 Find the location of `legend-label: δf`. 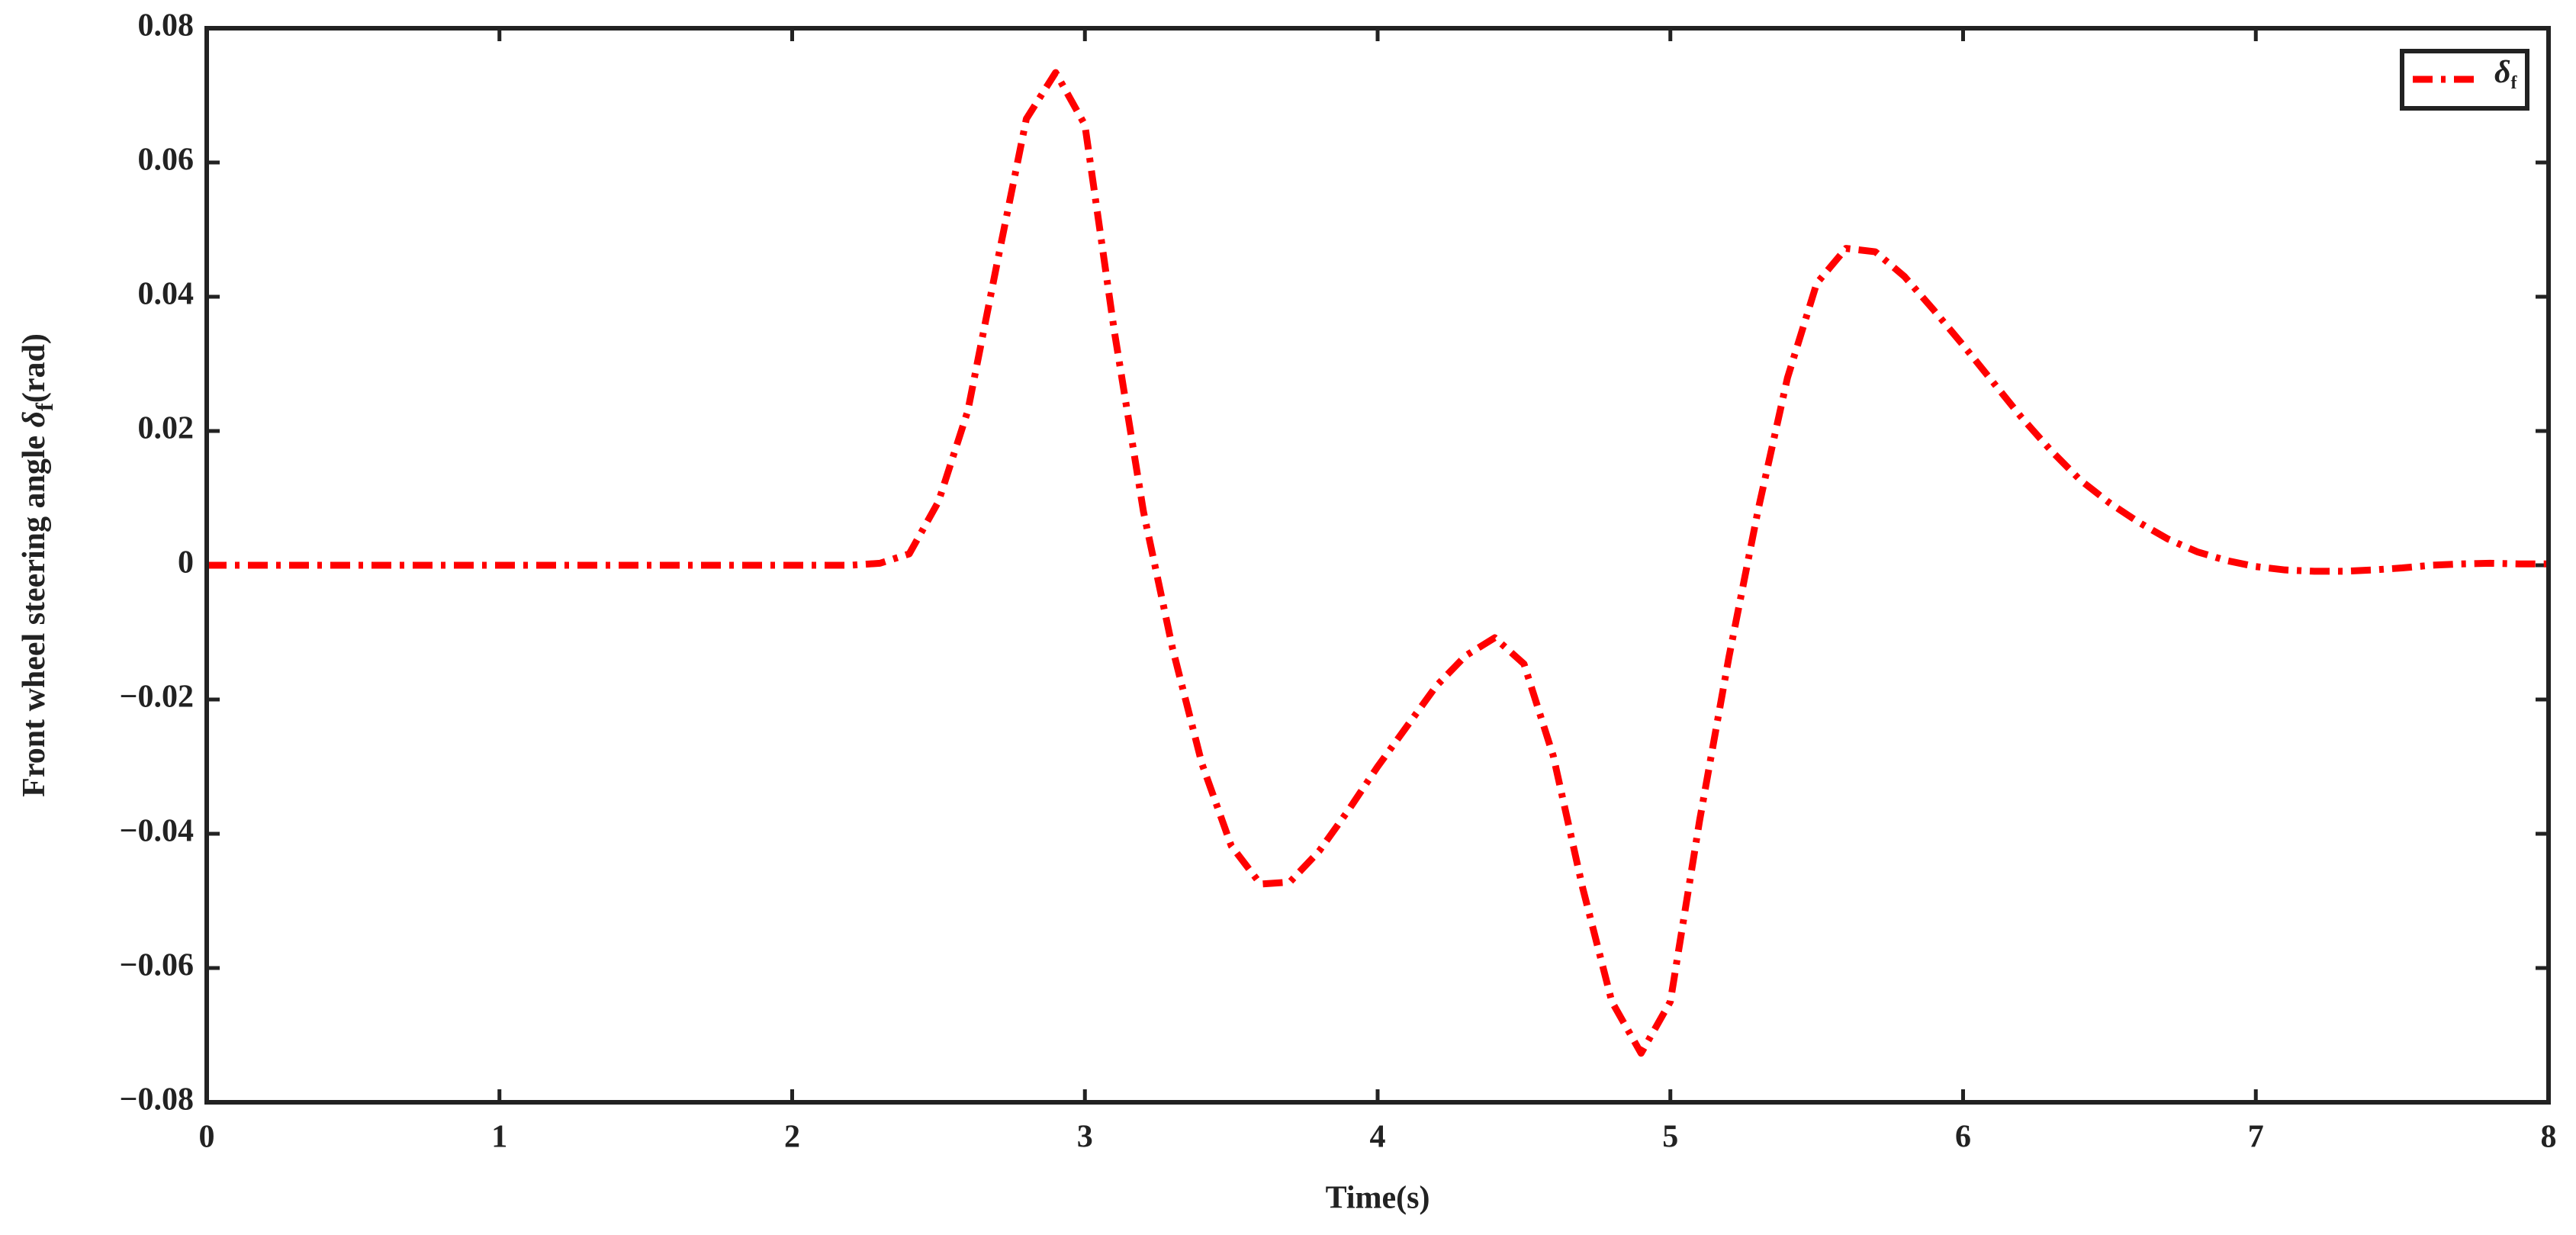

legend-label: δf is located at coordinates (2506, 74).